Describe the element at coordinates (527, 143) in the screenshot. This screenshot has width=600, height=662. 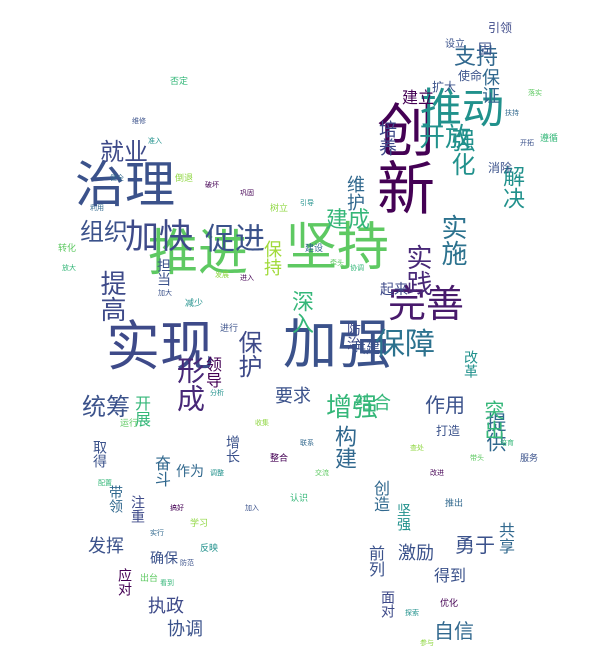
I see `cloud-word-small: 开拓` at that location.